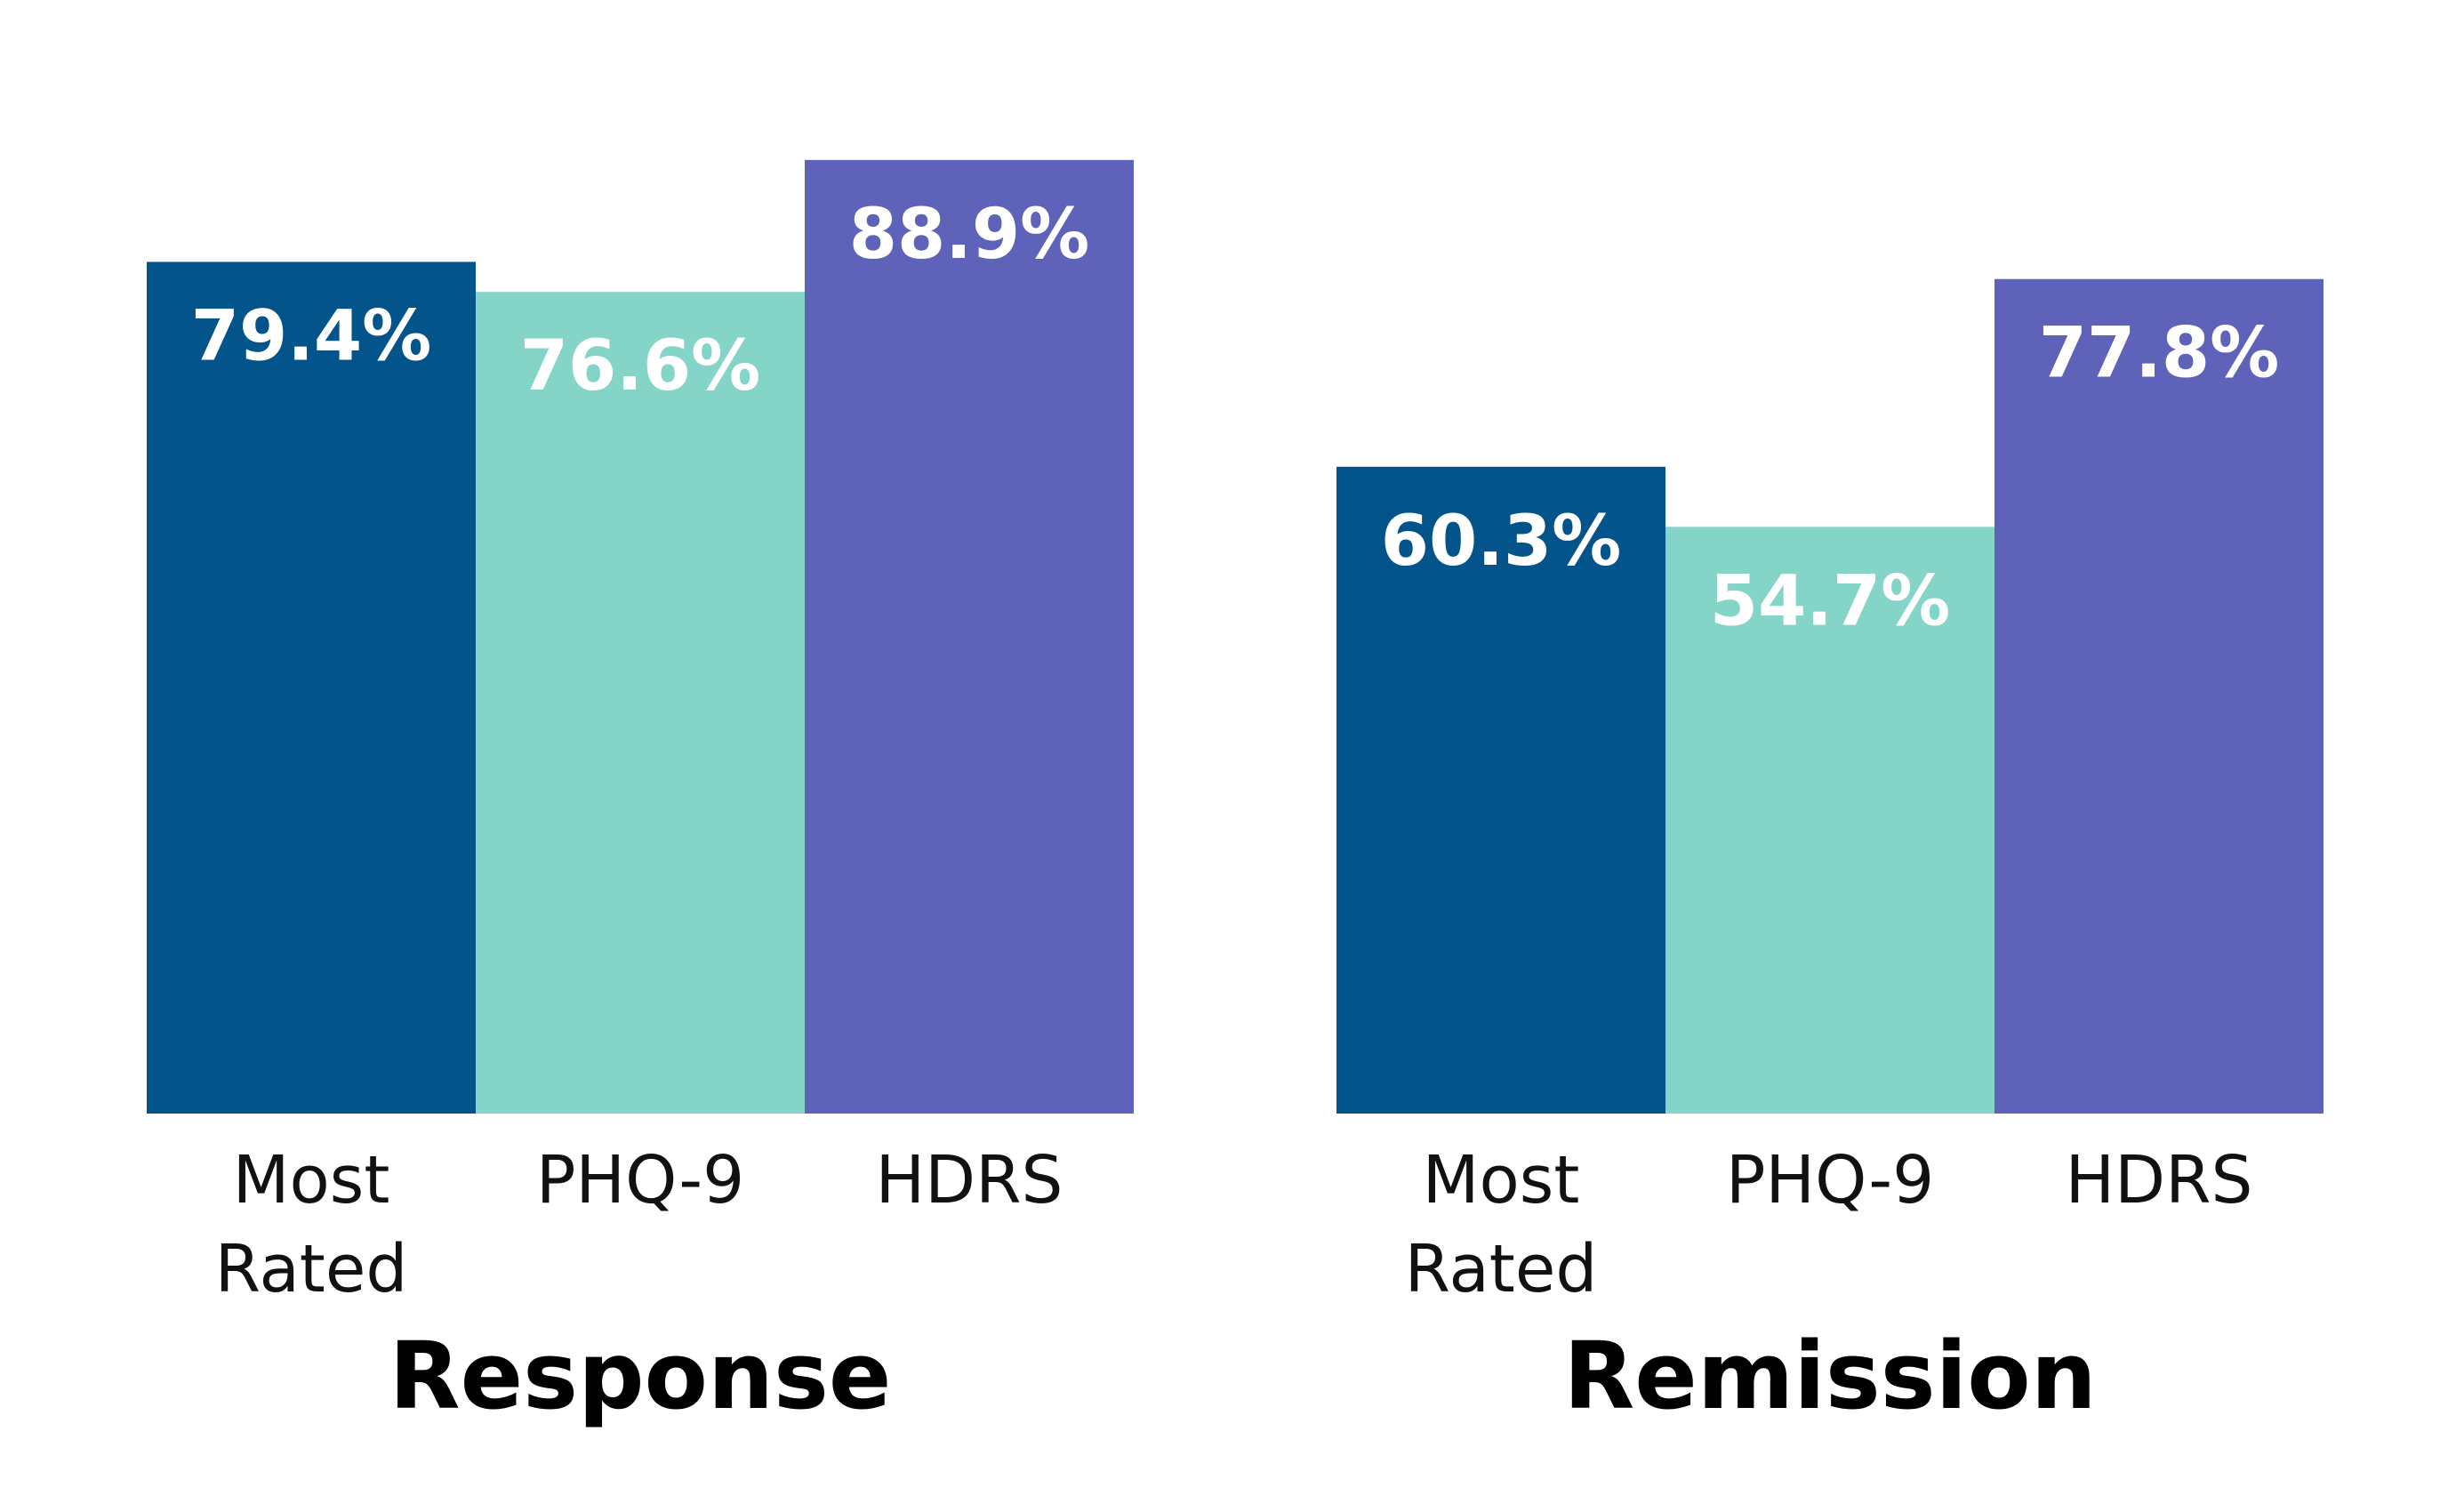 This screenshot has height=1488, width=2464. I want to click on response-phq-9-value-label: 76.6%, so click(640, 366).